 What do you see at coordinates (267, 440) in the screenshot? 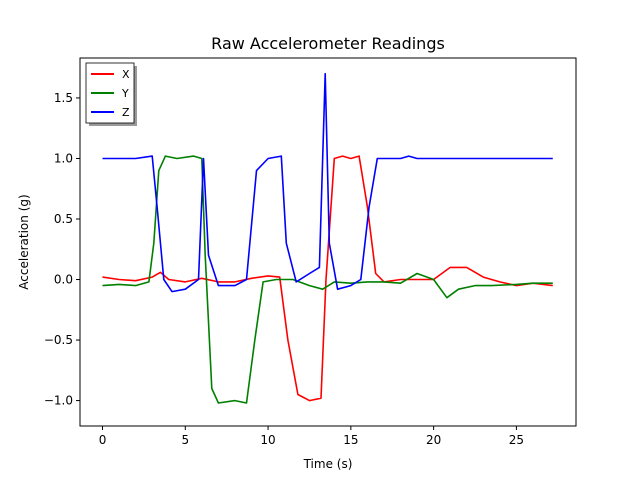
I see `x-tick-label: 10` at bounding box center [267, 440].